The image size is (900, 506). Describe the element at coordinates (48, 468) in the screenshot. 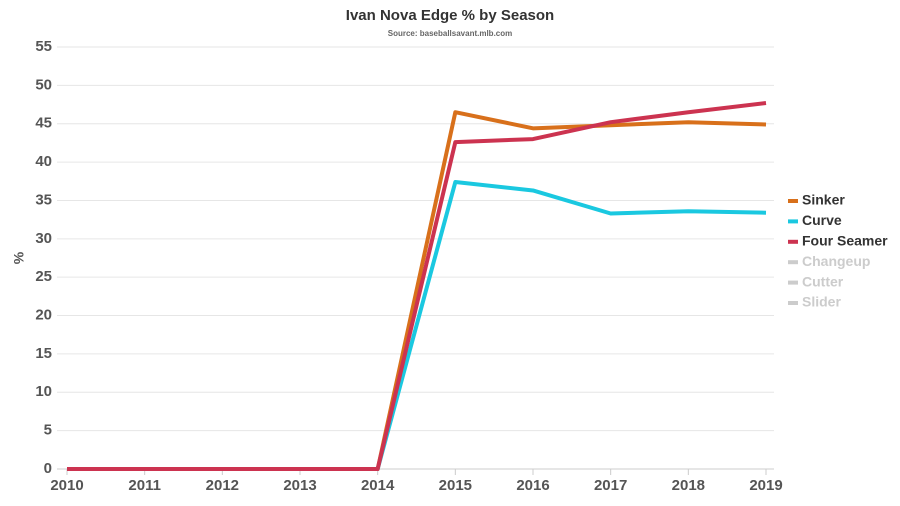

I see `y-tick-label: 0` at that location.